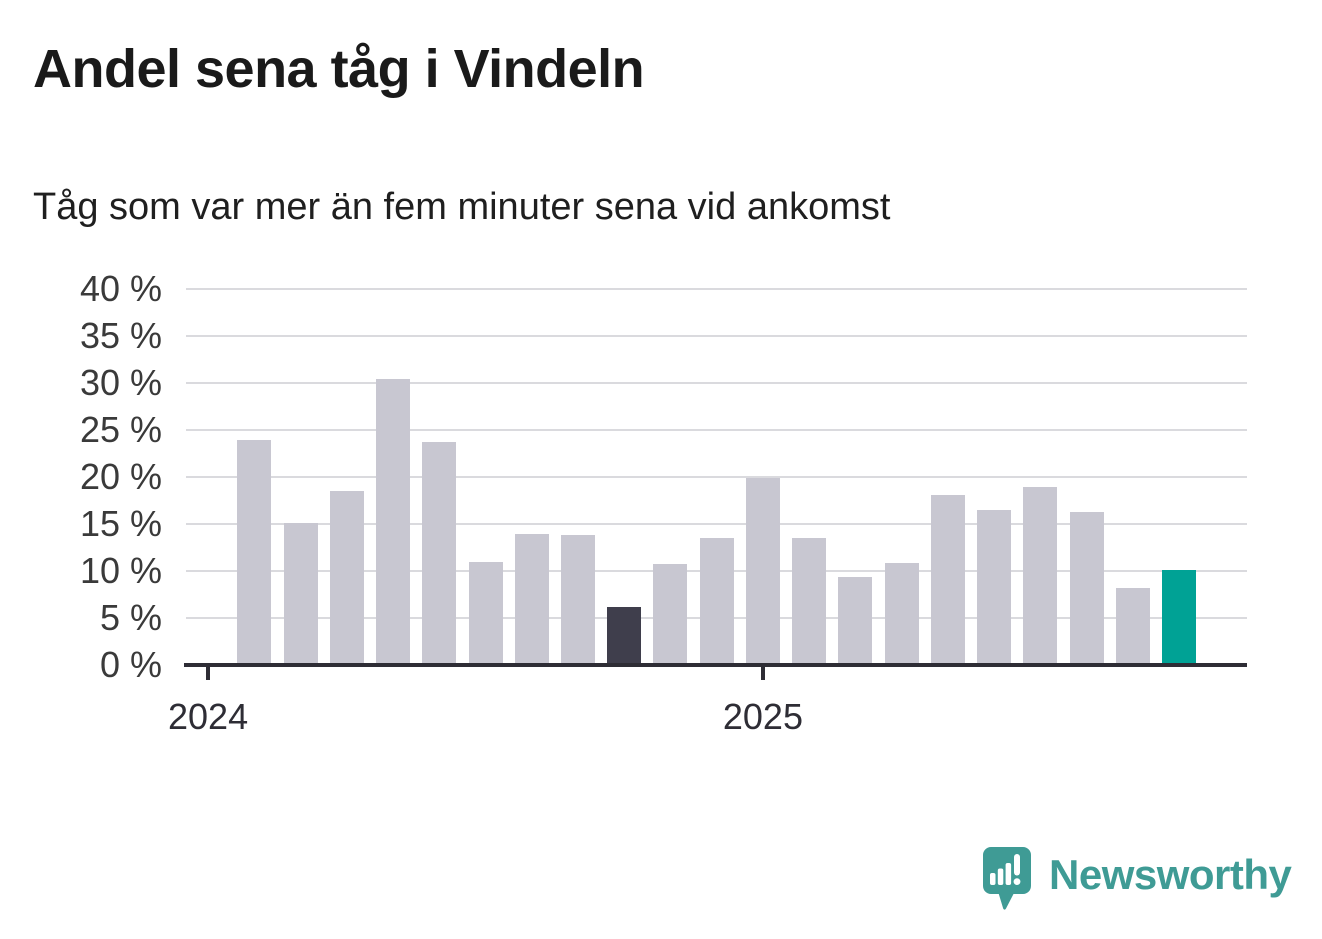 This screenshot has width=1322, height=939. Describe the element at coordinates (130, 664) in the screenshot. I see `y-axis-label: 0 %` at that location.